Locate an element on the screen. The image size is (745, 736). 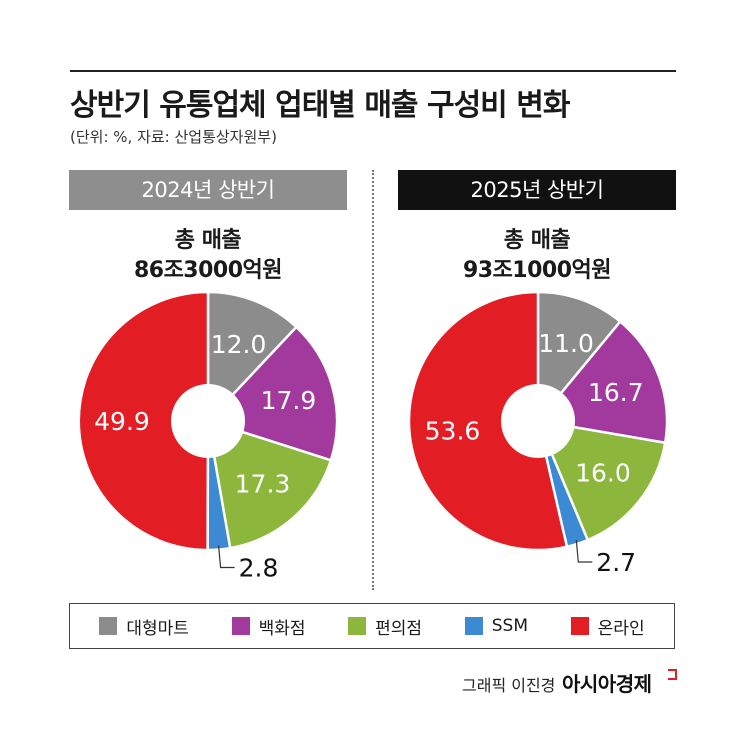
value-label-department-store-2025: 16.7 is located at coordinates (616, 392).